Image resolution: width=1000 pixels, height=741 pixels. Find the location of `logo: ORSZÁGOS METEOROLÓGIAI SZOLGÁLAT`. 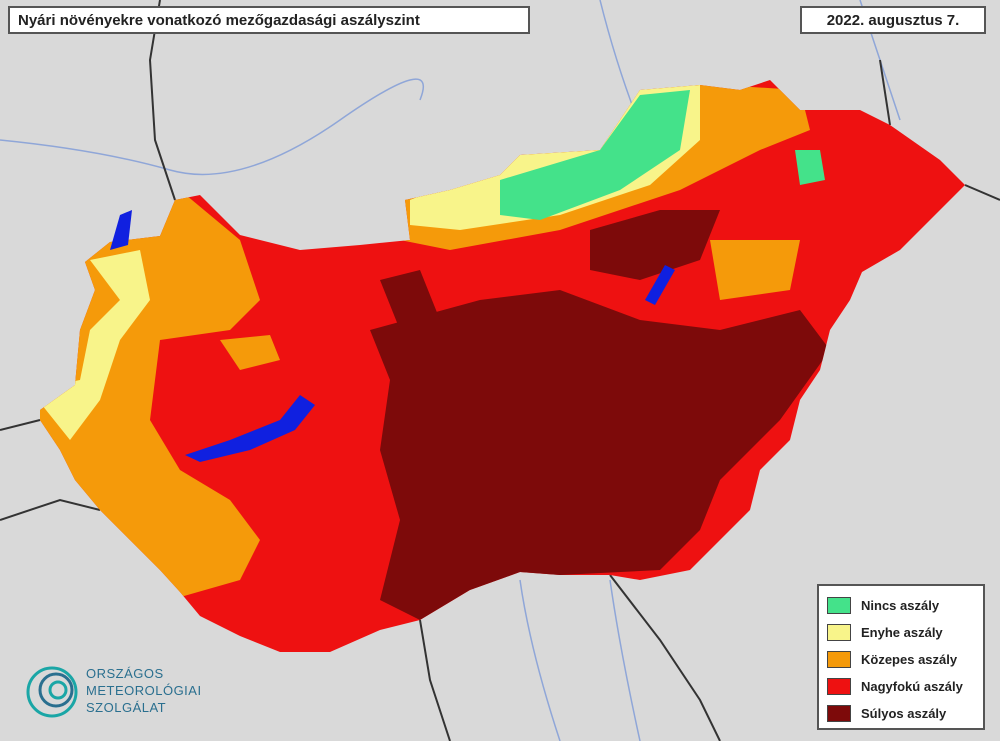

logo: ORSZÁGOS METEOROLÓGIAI SZOLGÁLAT is located at coordinates (123, 692).